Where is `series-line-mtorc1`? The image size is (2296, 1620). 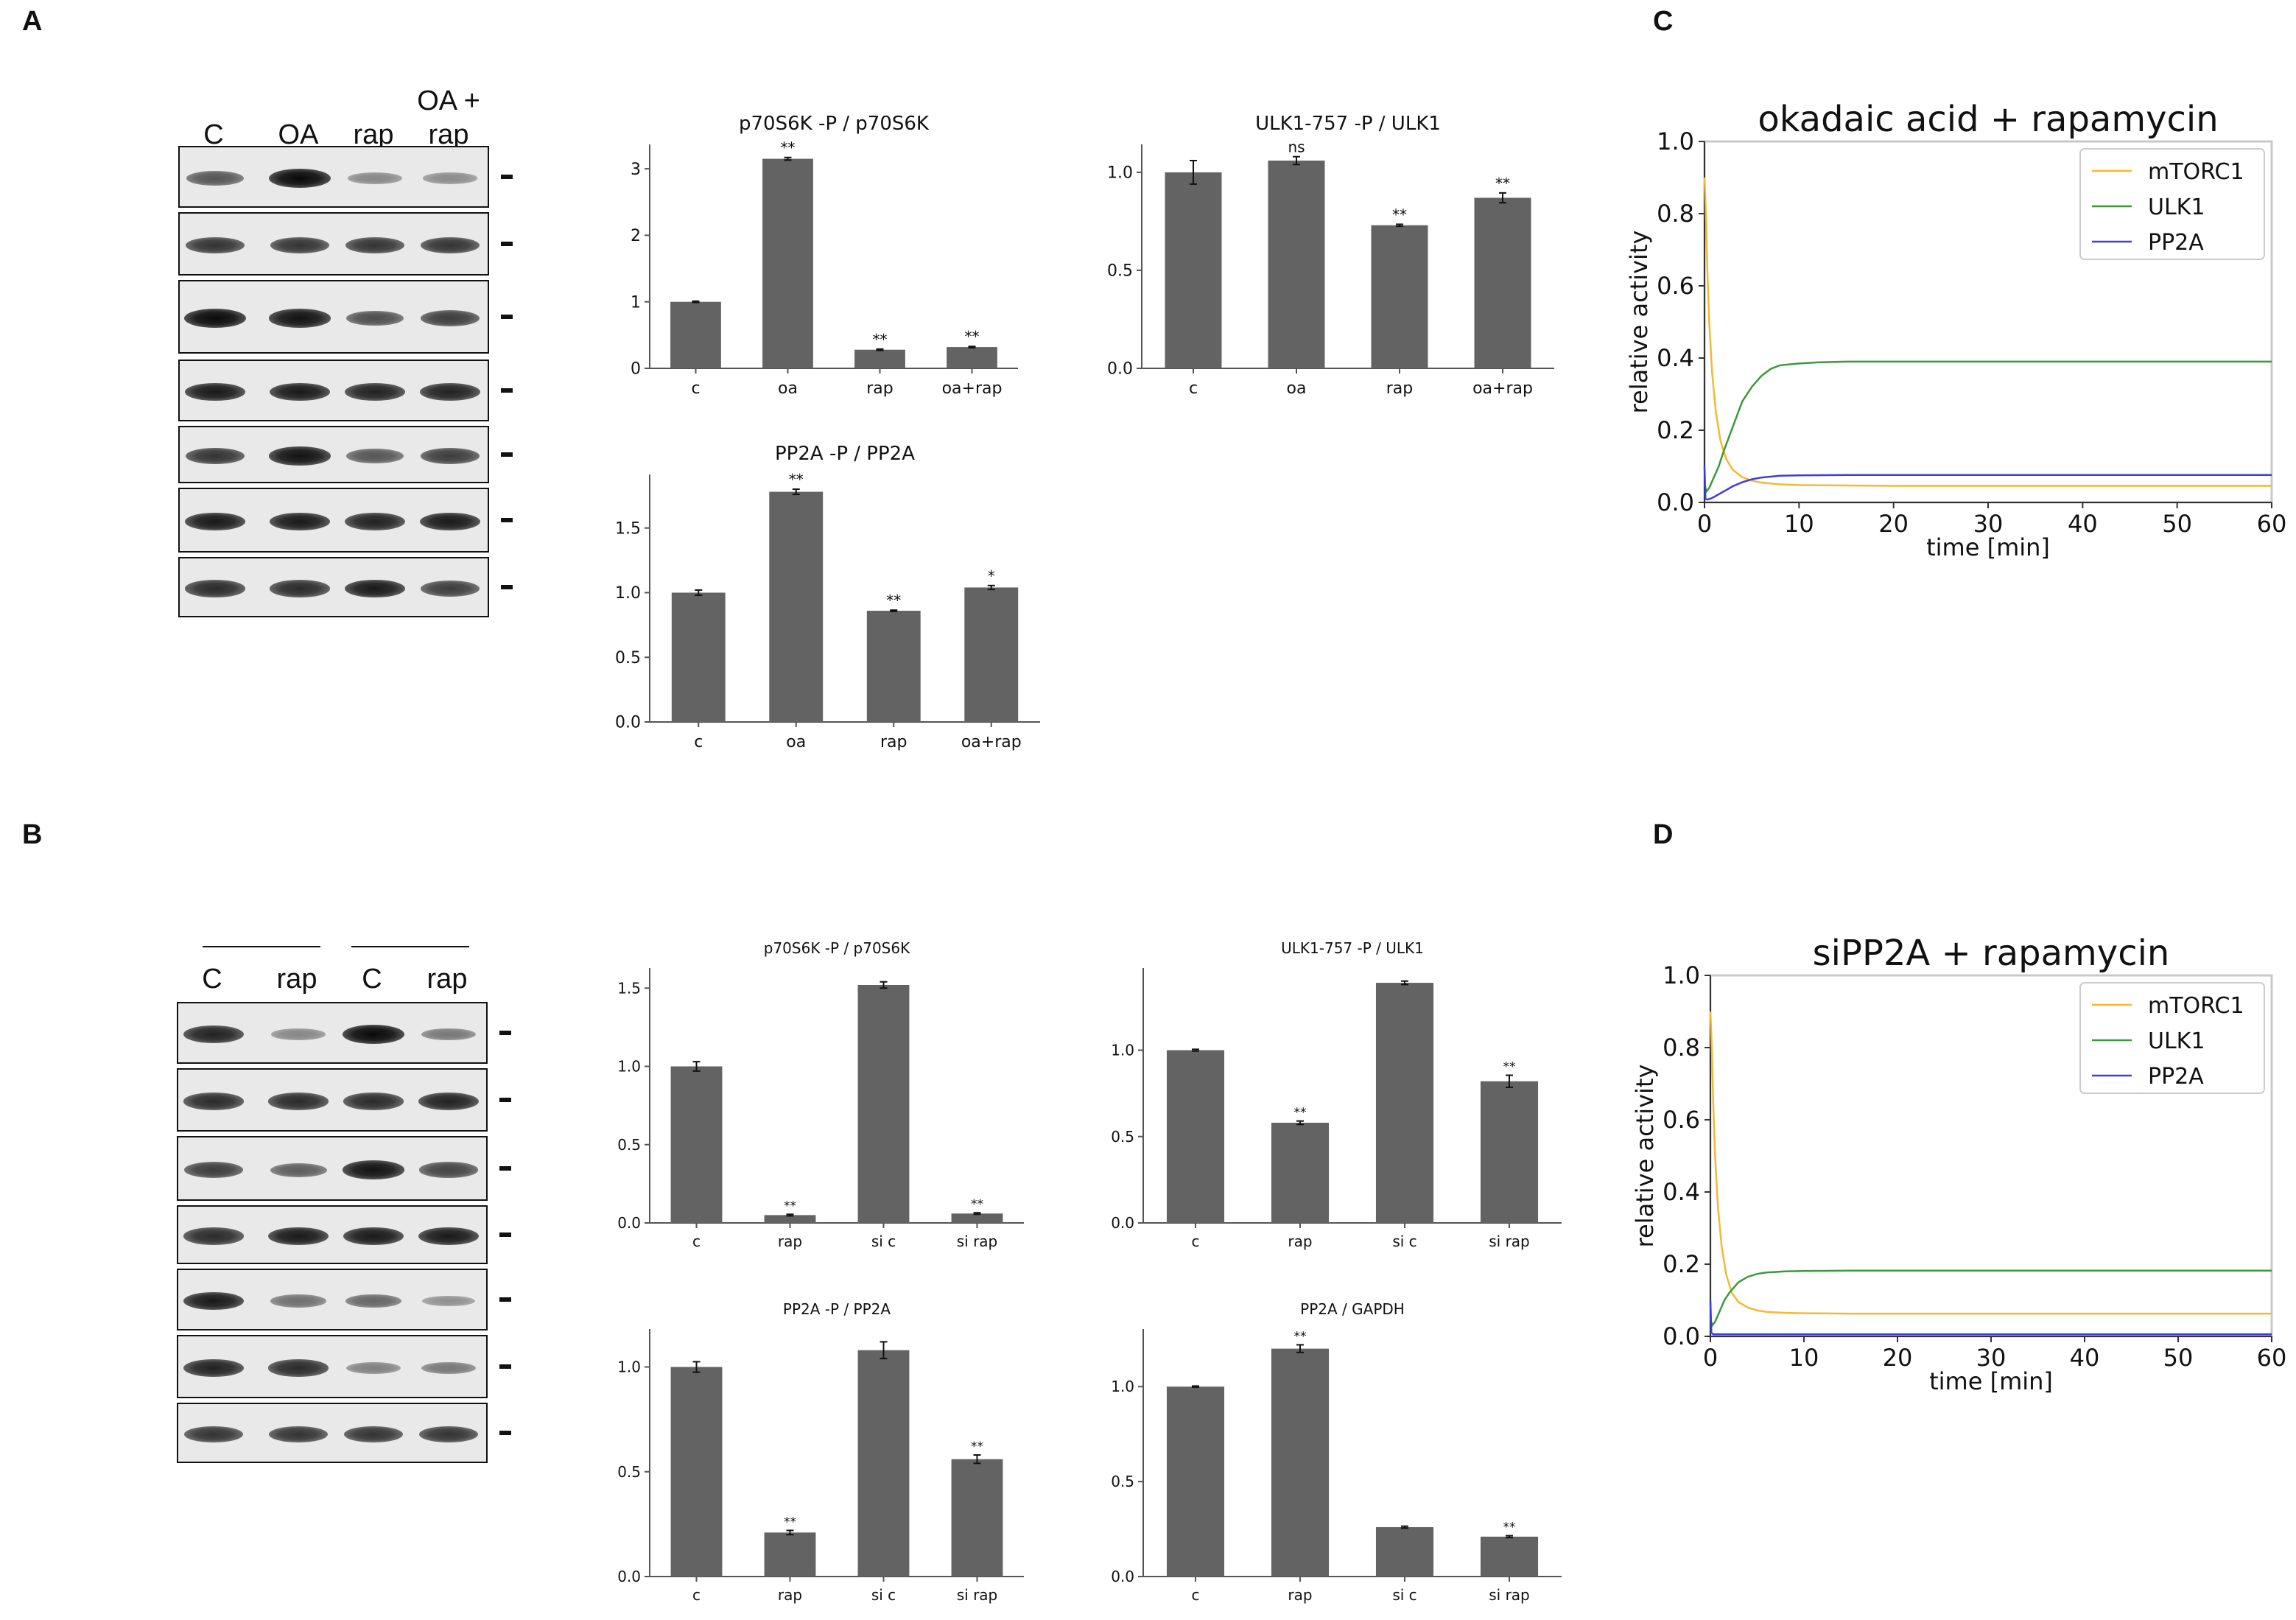
series-line-mtorc1 is located at coordinates (1990, 1163).